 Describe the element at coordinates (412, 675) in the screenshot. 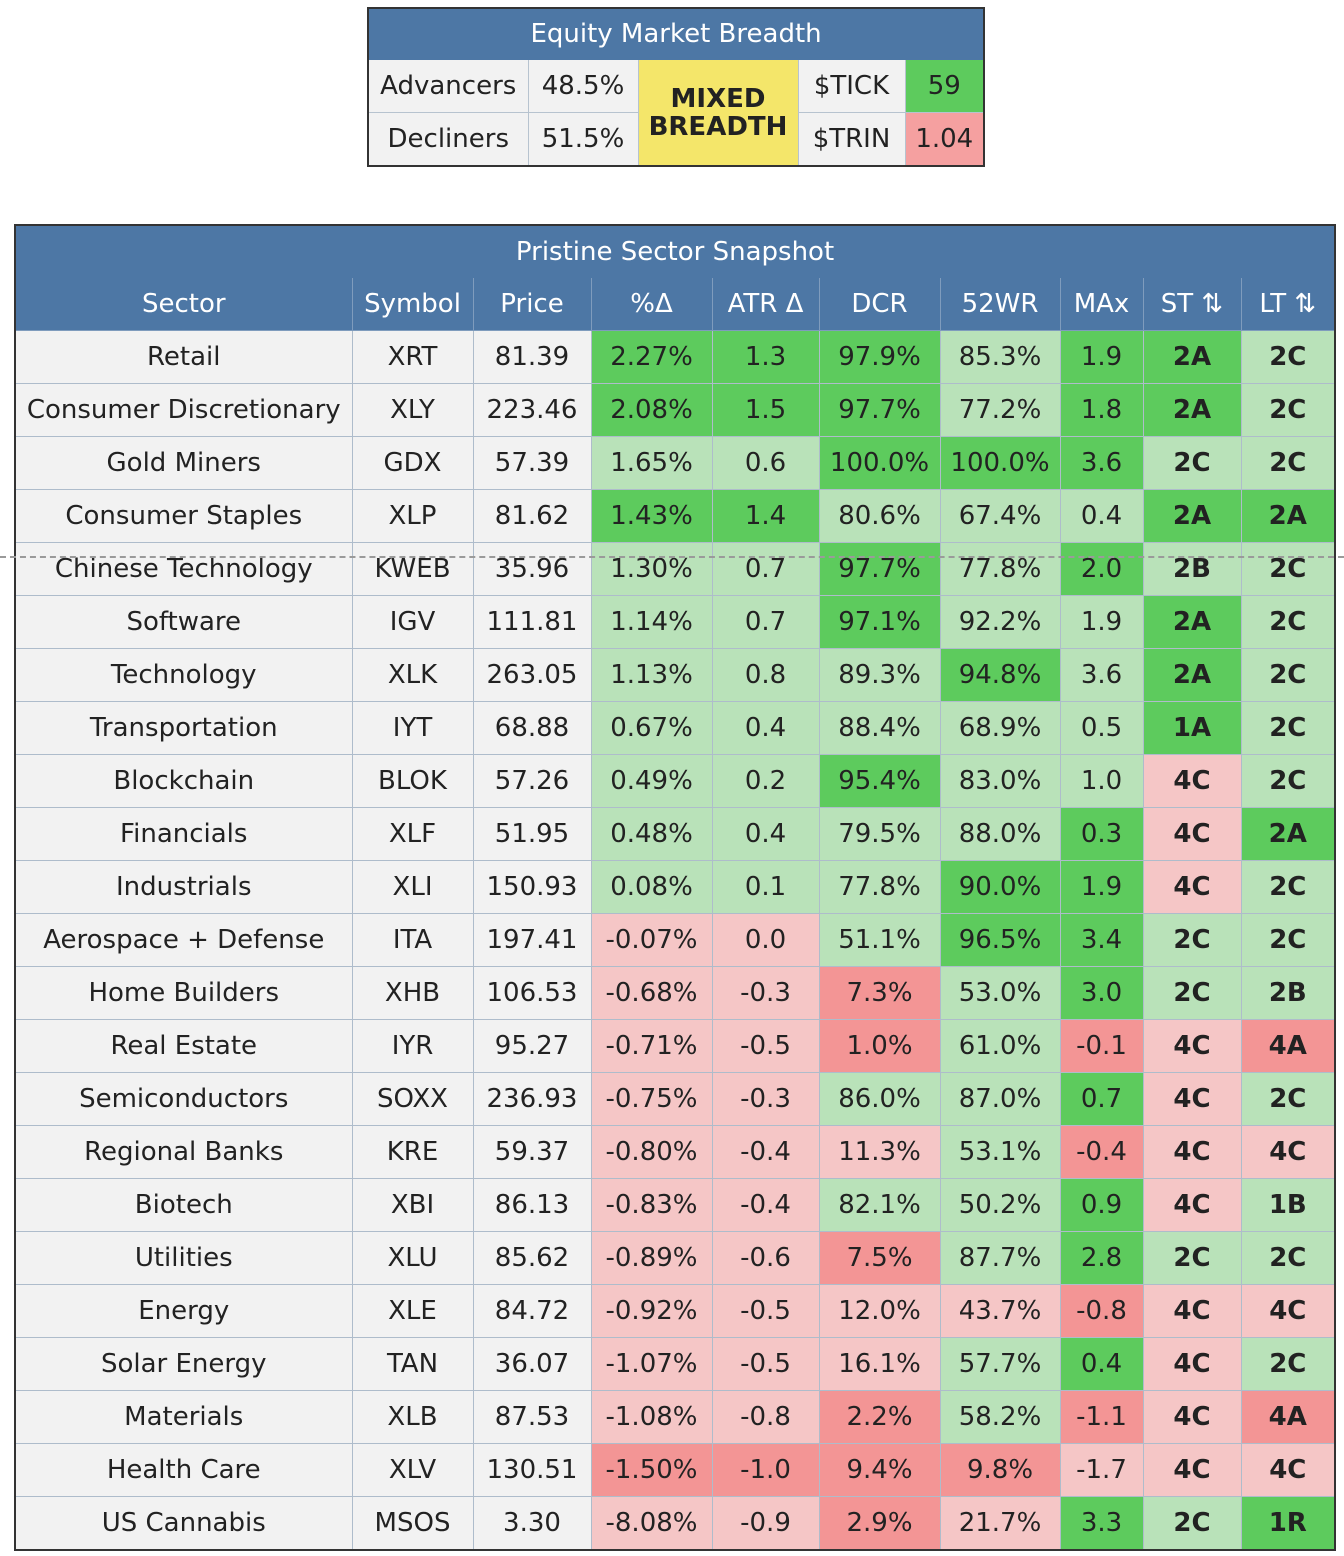

I see `cell-symbol: XLK` at that location.